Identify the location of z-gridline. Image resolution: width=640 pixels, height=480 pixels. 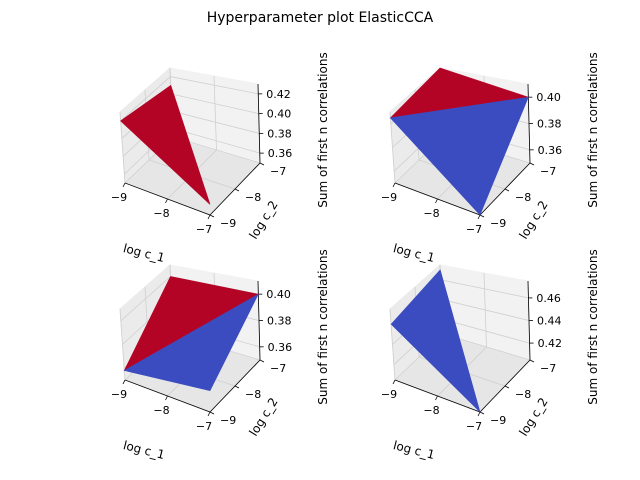
(189, 99).